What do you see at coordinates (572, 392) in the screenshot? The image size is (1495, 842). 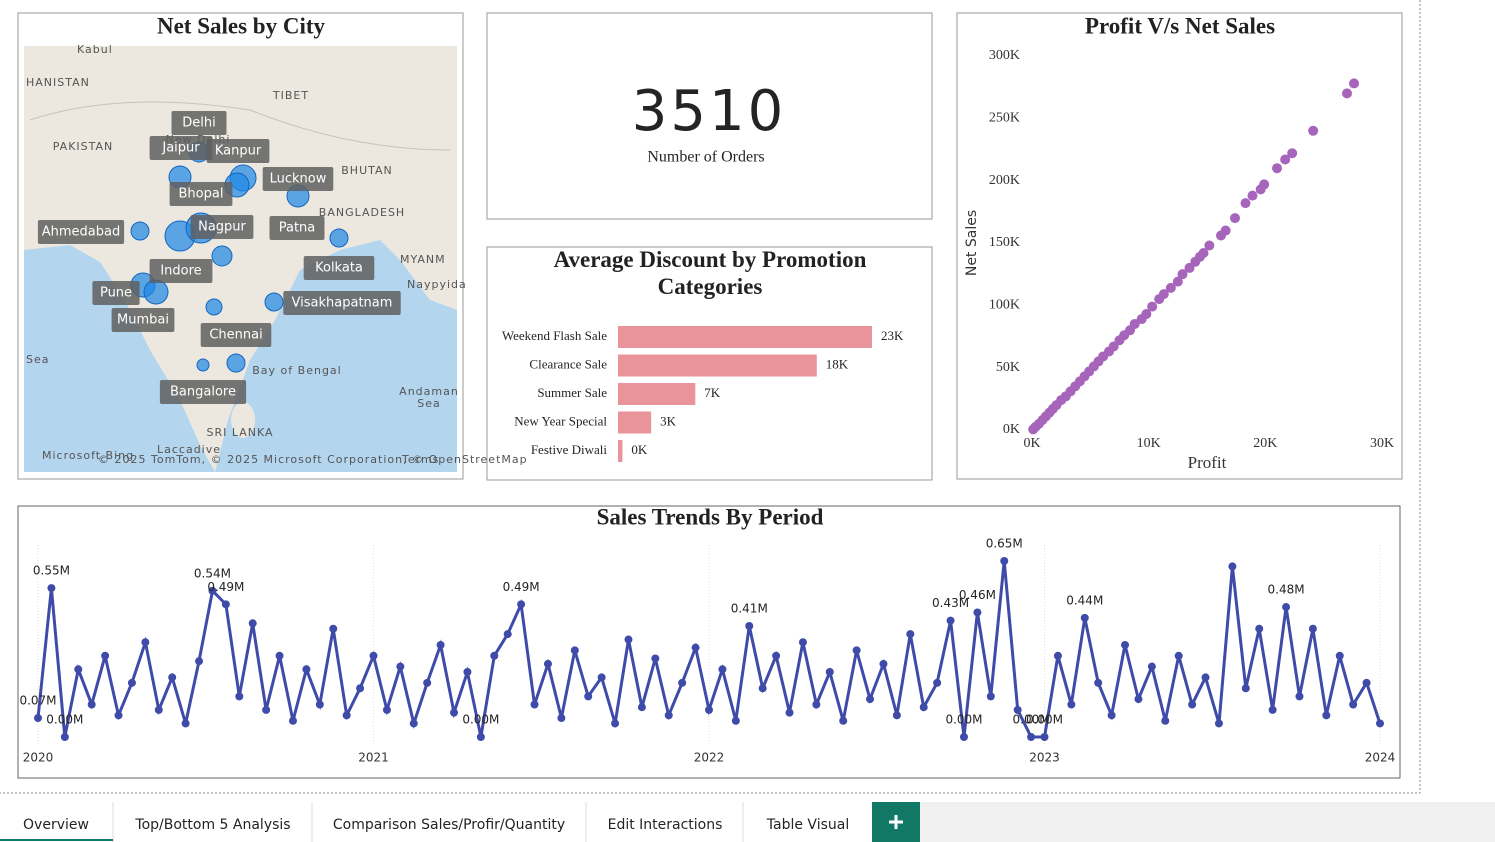 I see `category-label: Summer Sale` at bounding box center [572, 392].